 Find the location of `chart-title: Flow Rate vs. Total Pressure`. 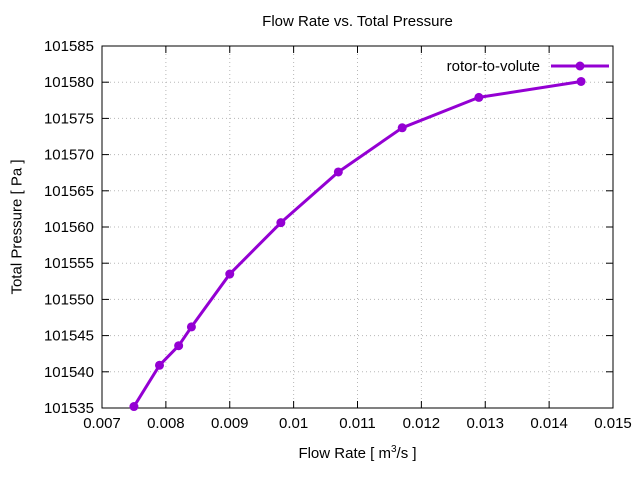

chart-title: Flow Rate vs. Total Pressure is located at coordinates (357, 21).